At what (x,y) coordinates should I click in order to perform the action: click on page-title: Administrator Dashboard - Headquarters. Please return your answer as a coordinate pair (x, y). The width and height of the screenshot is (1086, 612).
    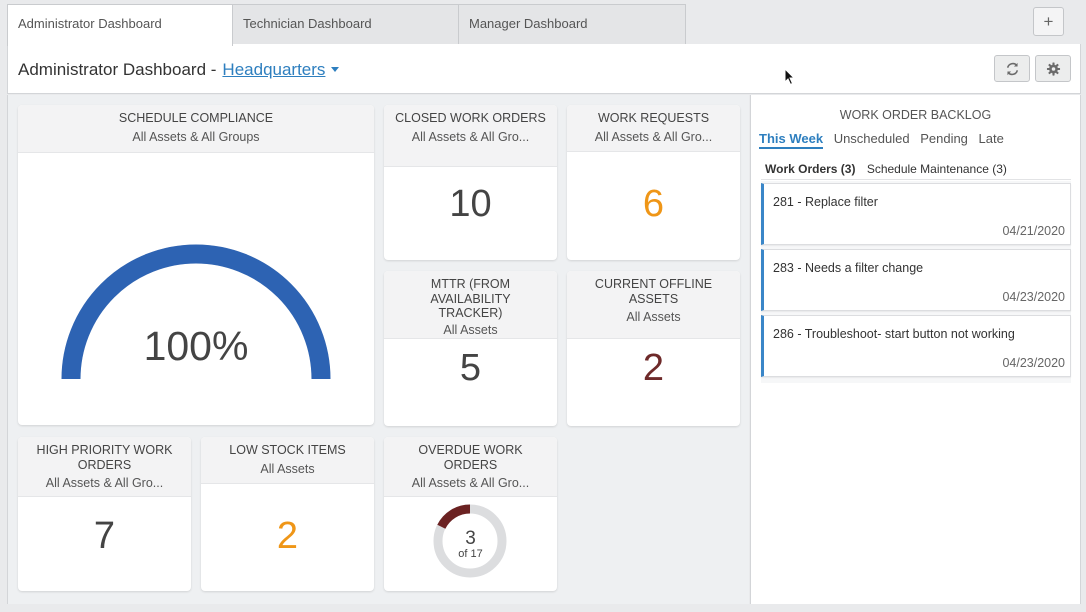
    Looking at the image, I should click on (179, 70).